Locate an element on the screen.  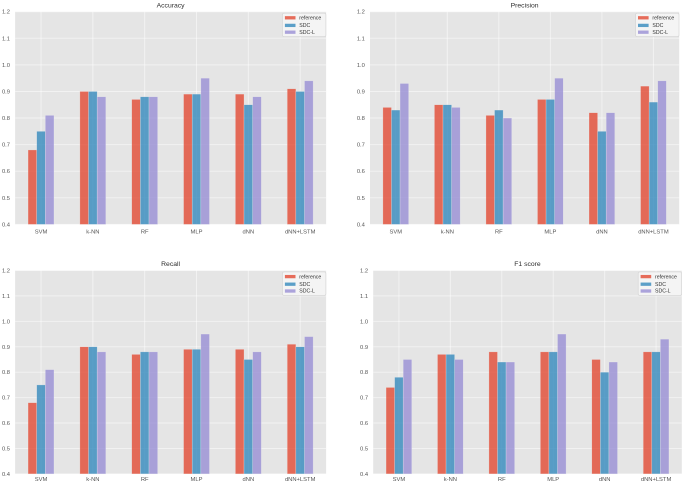
svg-text: F1 score is located at coordinates (527, 264).